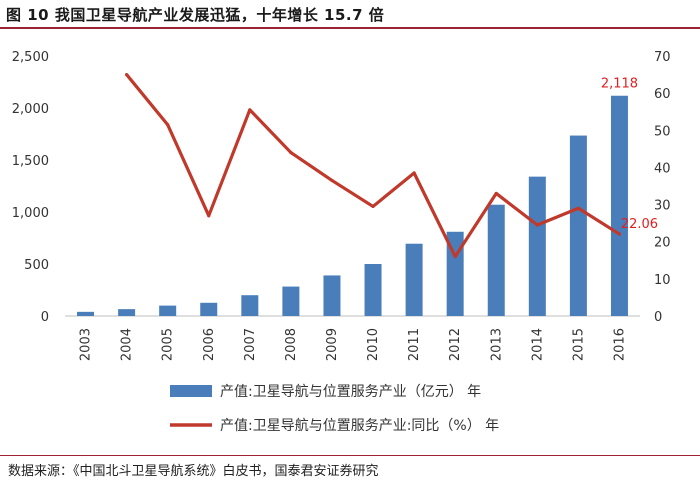  What do you see at coordinates (662, 57) in the screenshot?
I see `y-right-tick-label: 70` at bounding box center [662, 57].